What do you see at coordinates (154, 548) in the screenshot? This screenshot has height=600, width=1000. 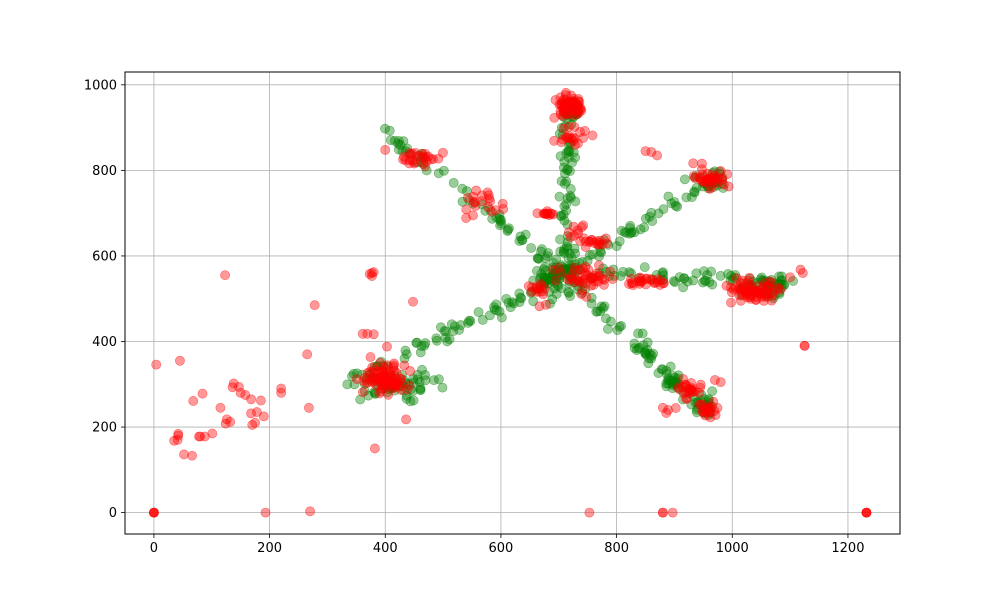 I see `x-tick-label: 0` at bounding box center [154, 548].